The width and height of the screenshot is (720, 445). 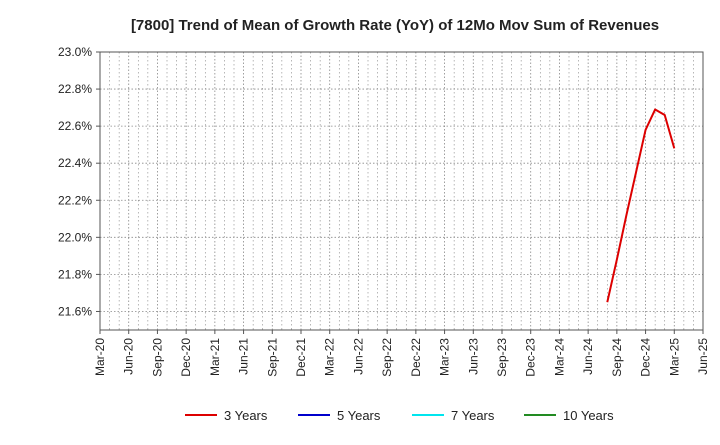 I want to click on x-tick-label: Jun-20, so click(x=129, y=356).